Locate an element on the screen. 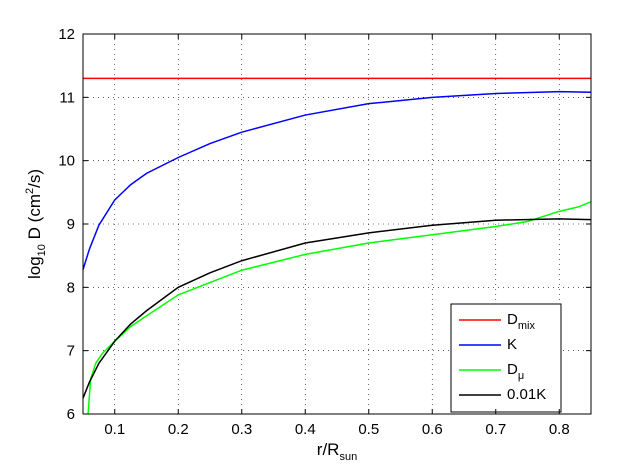 The image size is (622, 468). legend-label-text: 0.01K is located at coordinates (526, 394).